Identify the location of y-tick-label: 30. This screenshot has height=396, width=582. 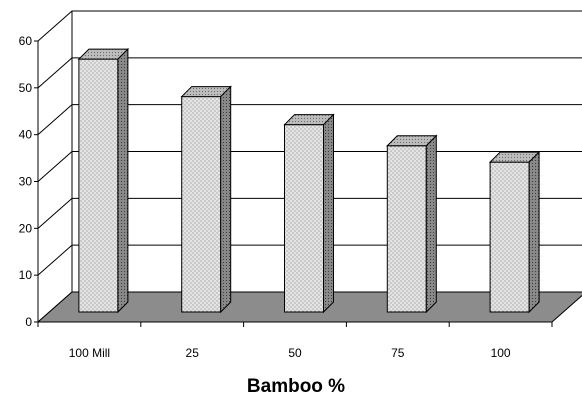
(26, 182).